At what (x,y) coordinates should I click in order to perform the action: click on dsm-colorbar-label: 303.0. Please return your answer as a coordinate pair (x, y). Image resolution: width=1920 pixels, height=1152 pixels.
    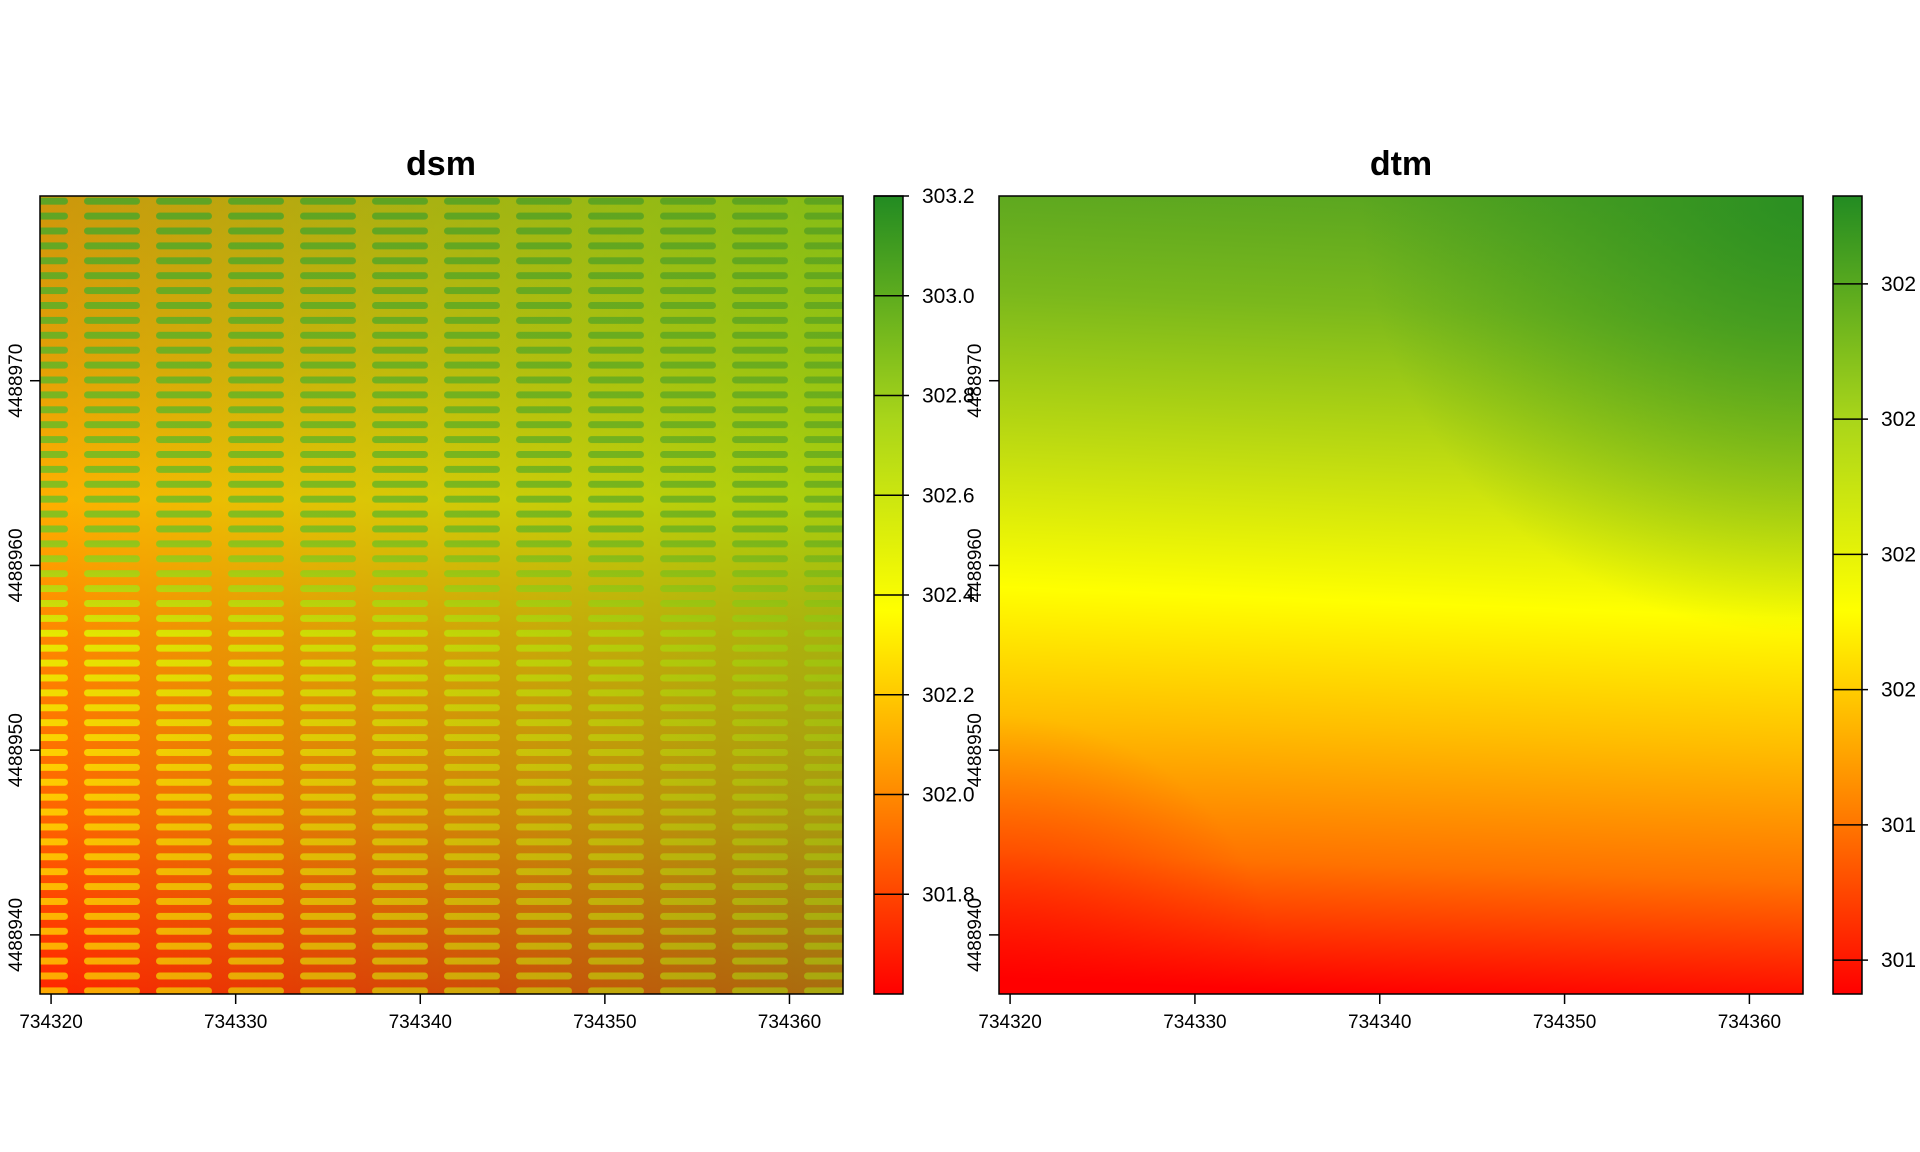
    Looking at the image, I should click on (948, 296).